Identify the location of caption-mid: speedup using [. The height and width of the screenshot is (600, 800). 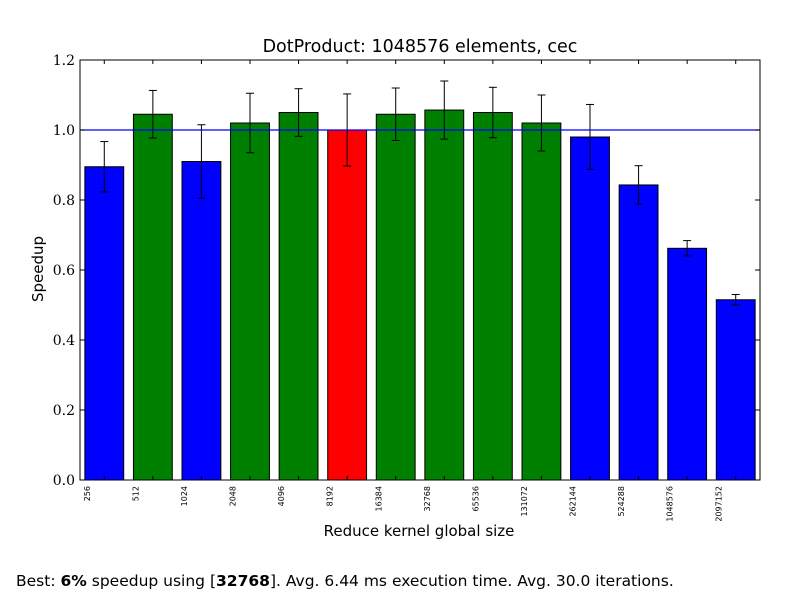
(151, 581).